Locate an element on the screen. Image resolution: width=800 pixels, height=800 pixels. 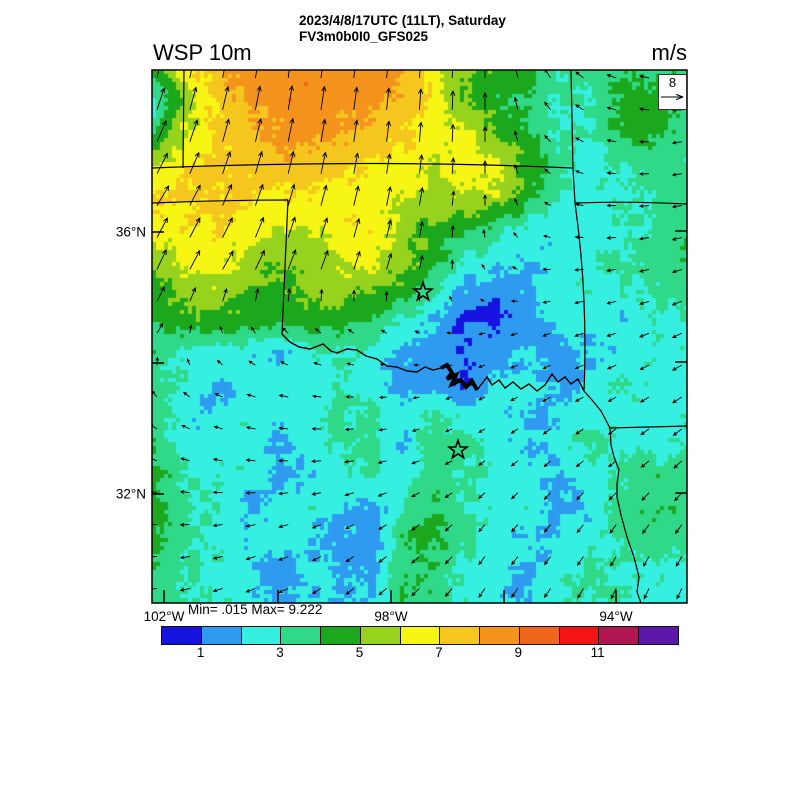
minmax-label: Min= .015 Max= 9.222 is located at coordinates (255, 609).